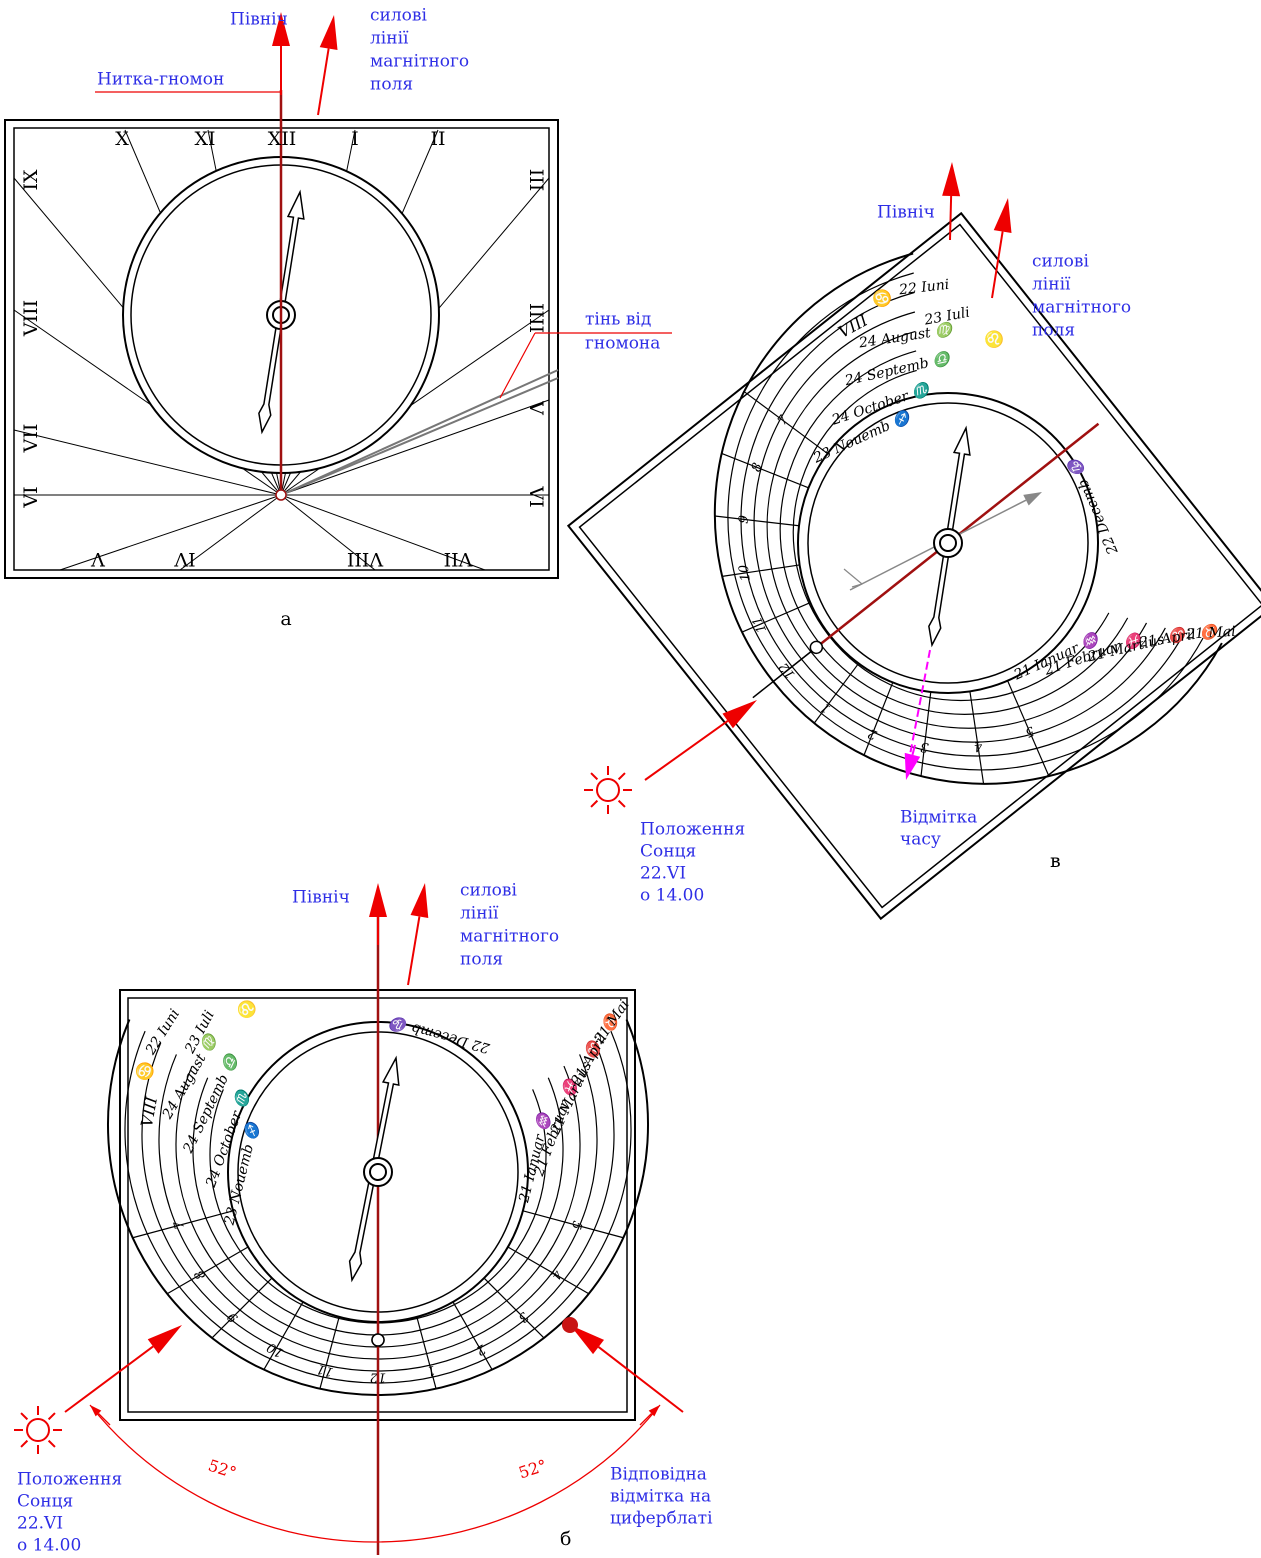 The image size is (1261, 1558). Describe the element at coordinates (882, 298) in the screenshot. I see `zodiac-sign: ♋` at that location.